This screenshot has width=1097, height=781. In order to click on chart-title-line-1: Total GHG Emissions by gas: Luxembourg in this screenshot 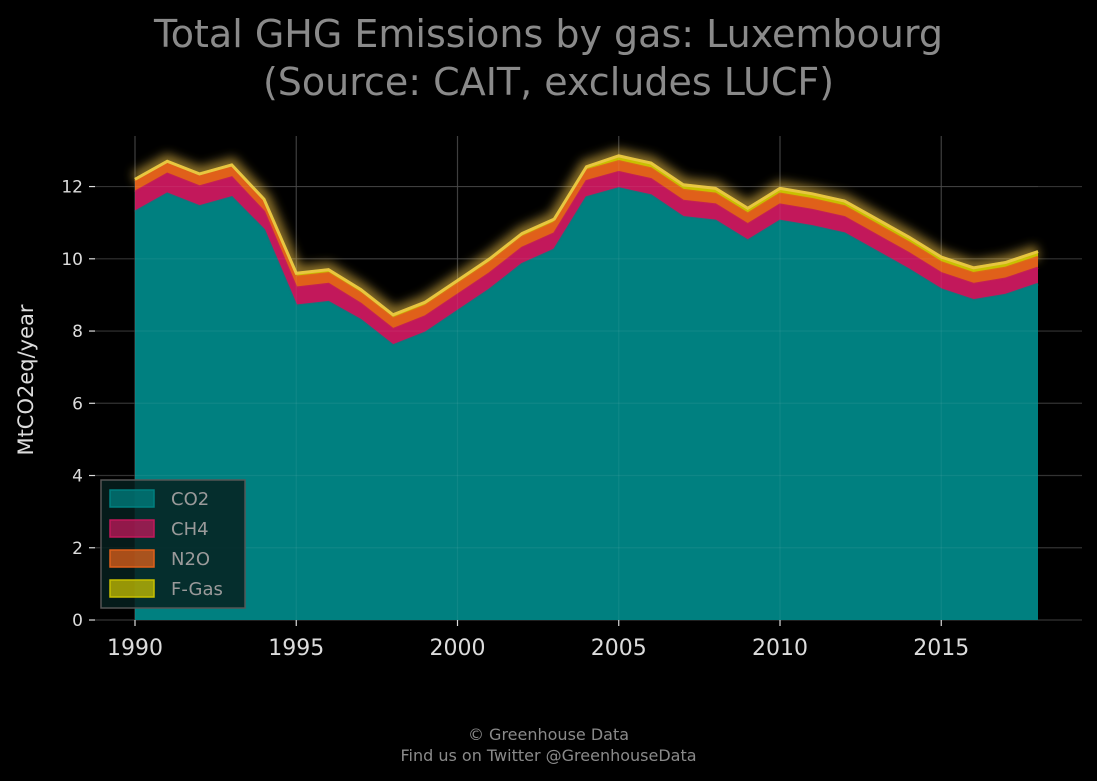, I will do `click(548, 34)`.